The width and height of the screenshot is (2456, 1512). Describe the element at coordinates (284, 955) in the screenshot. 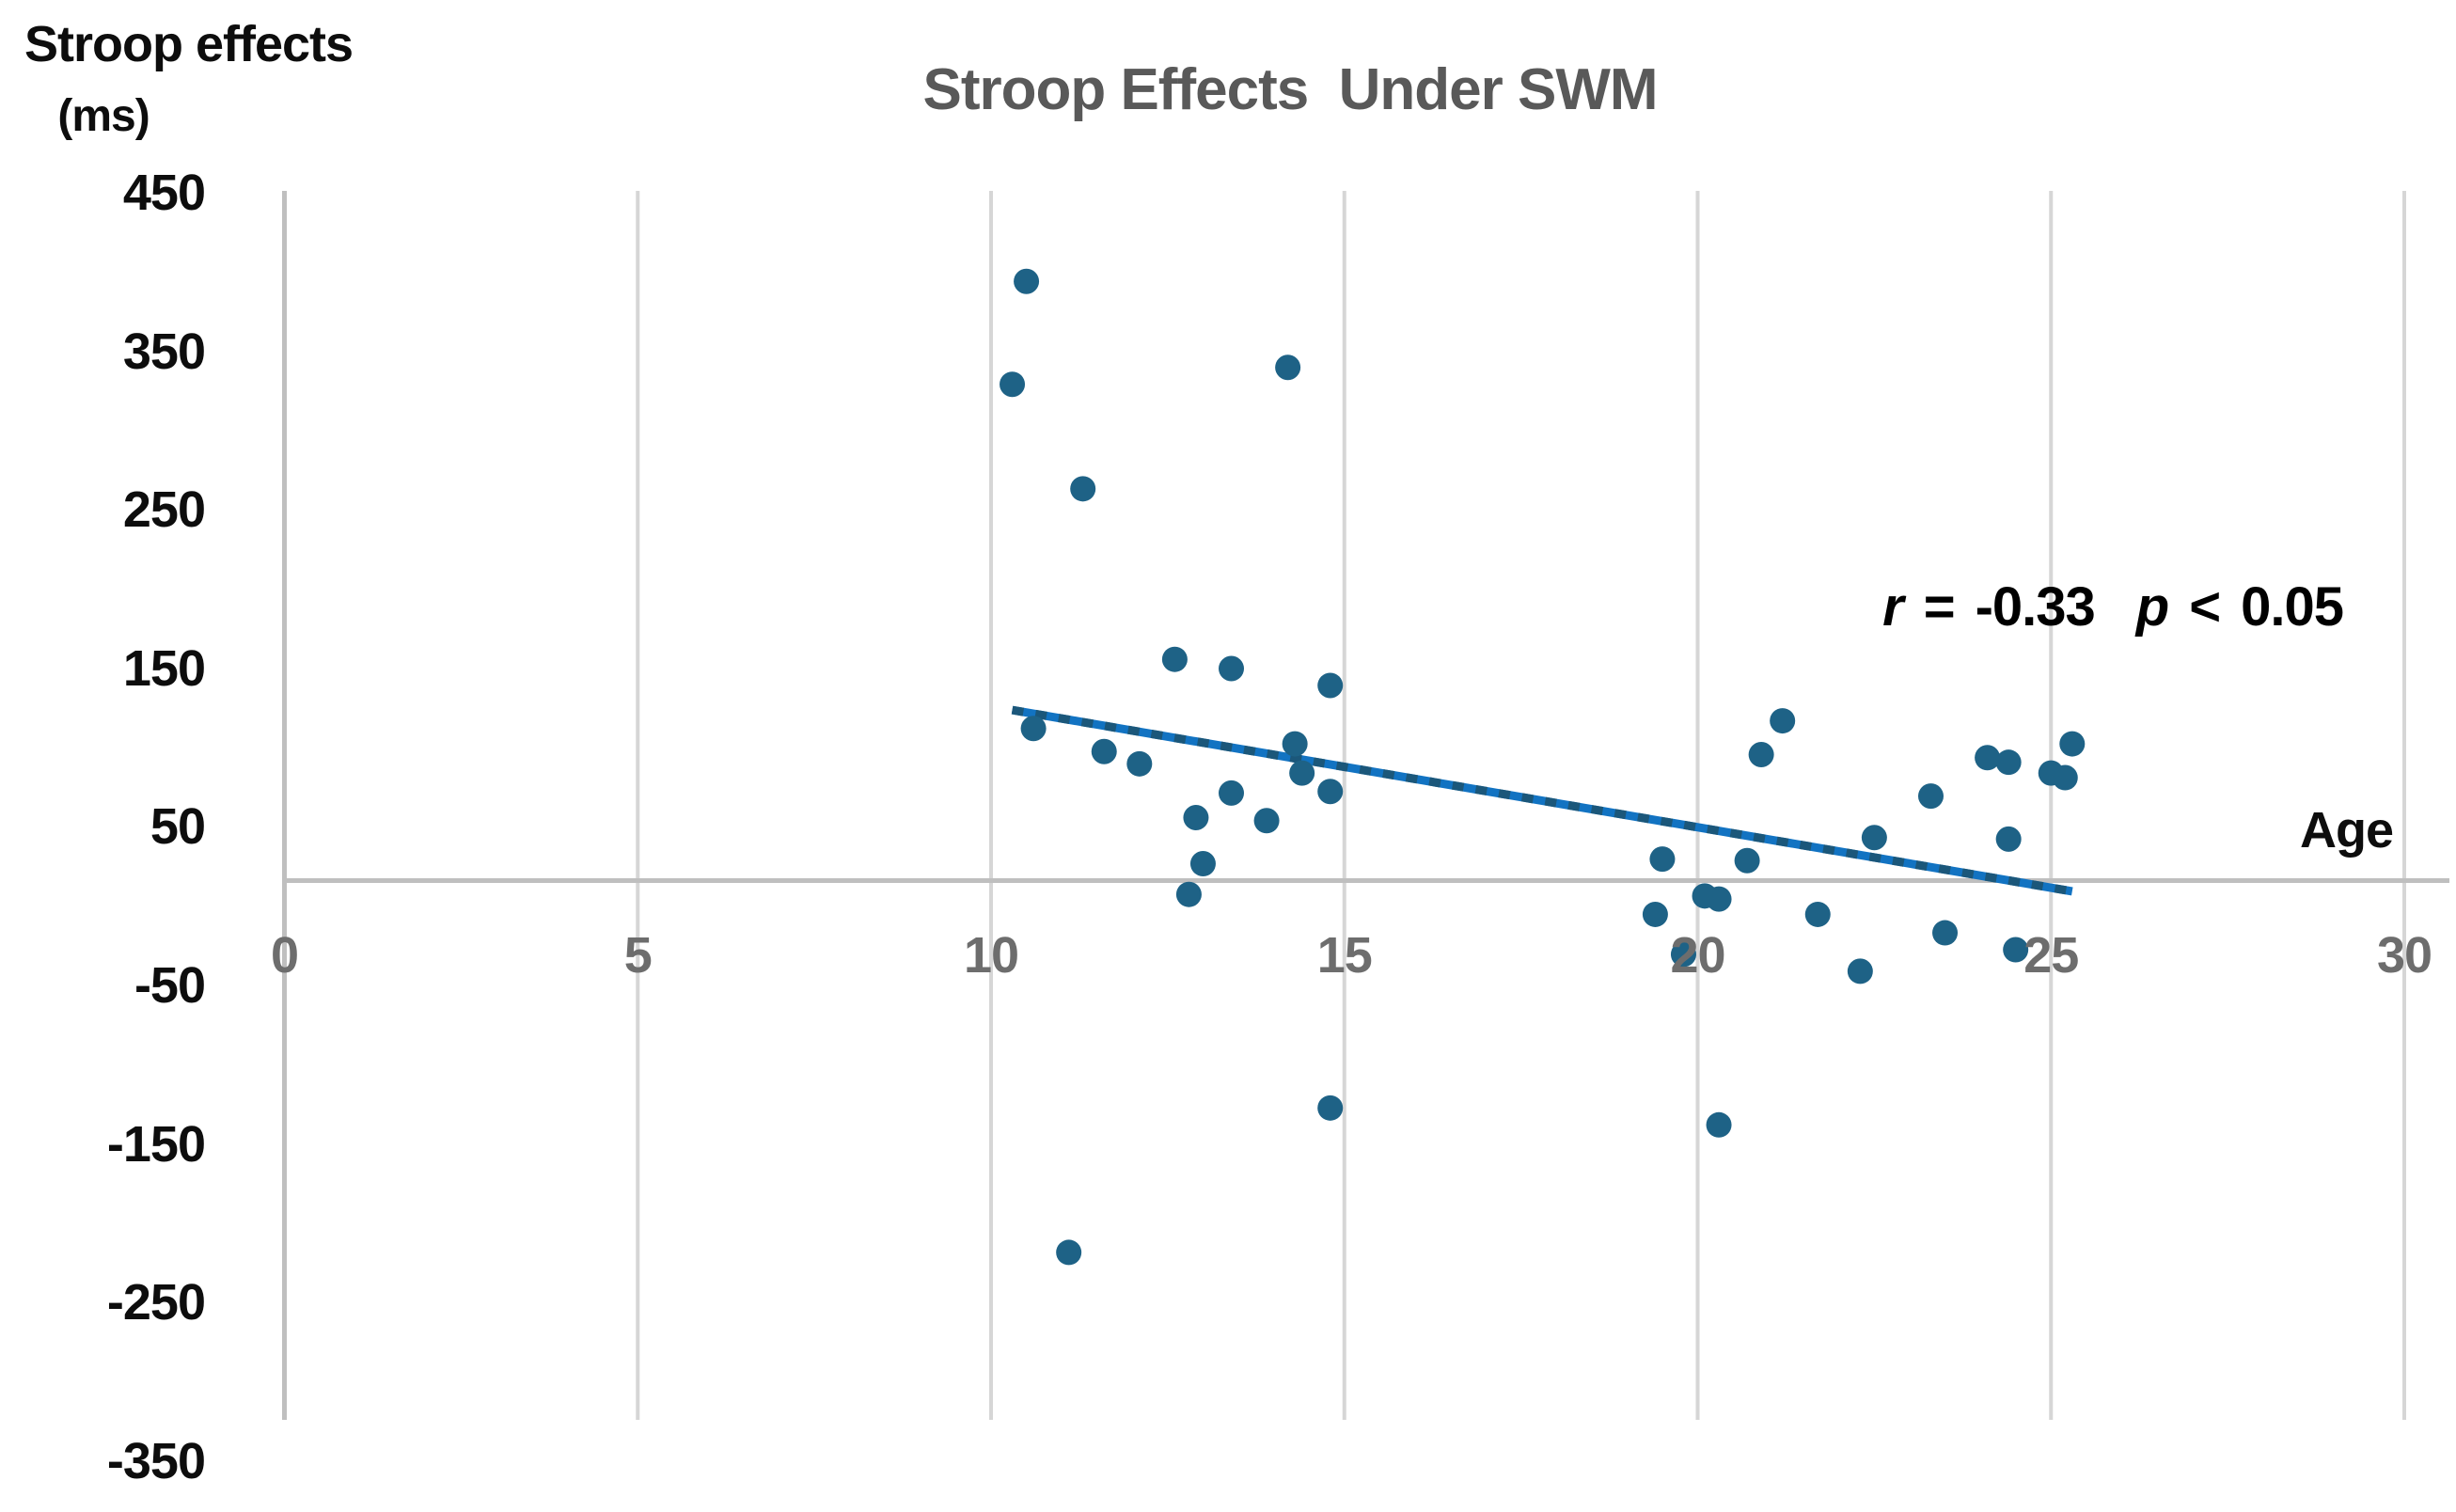

I see `x-tick-label: 0` at that location.